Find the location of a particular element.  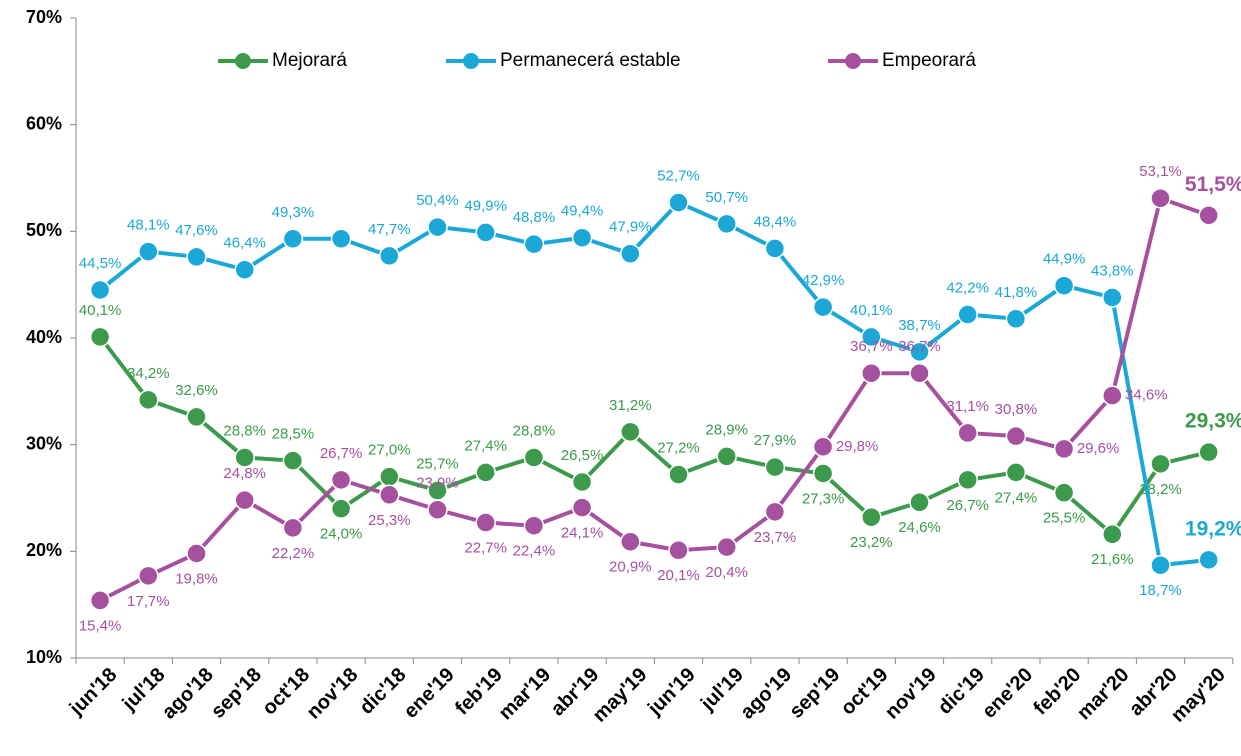

x-tick-label: may'19 is located at coordinates (620, 695).